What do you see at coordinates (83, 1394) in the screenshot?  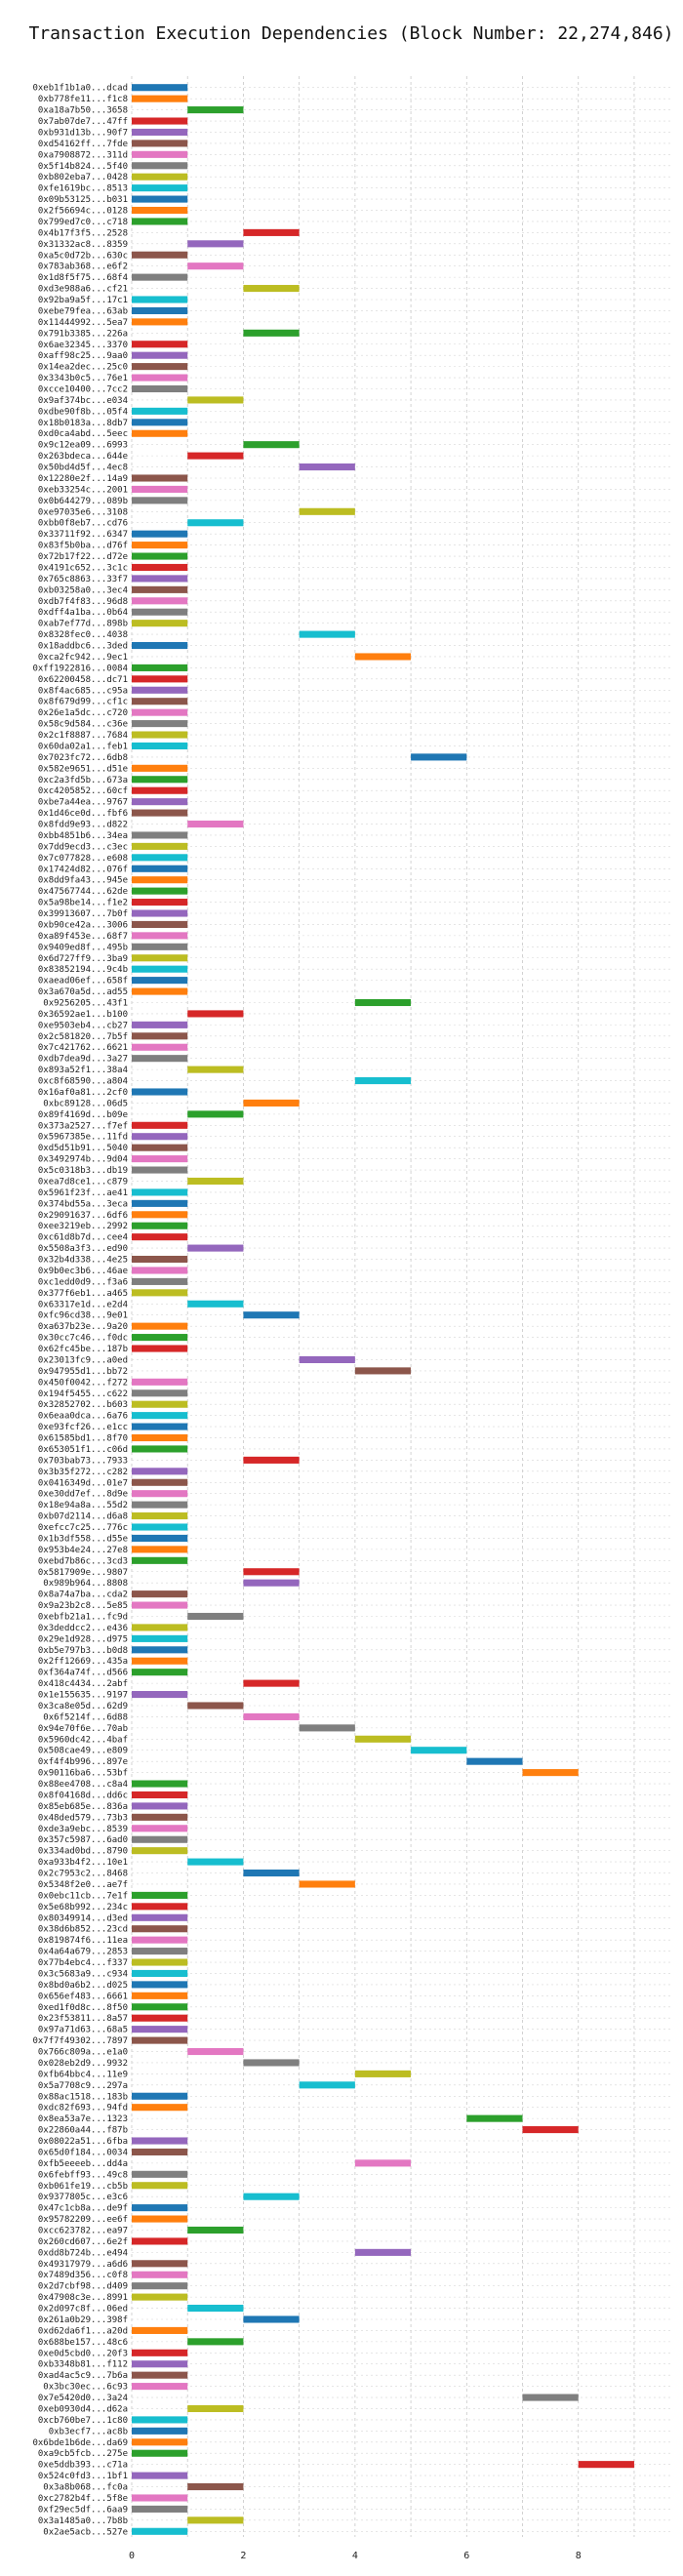 I see `y-tick-label: 0x194f5455...c622` at bounding box center [83, 1394].